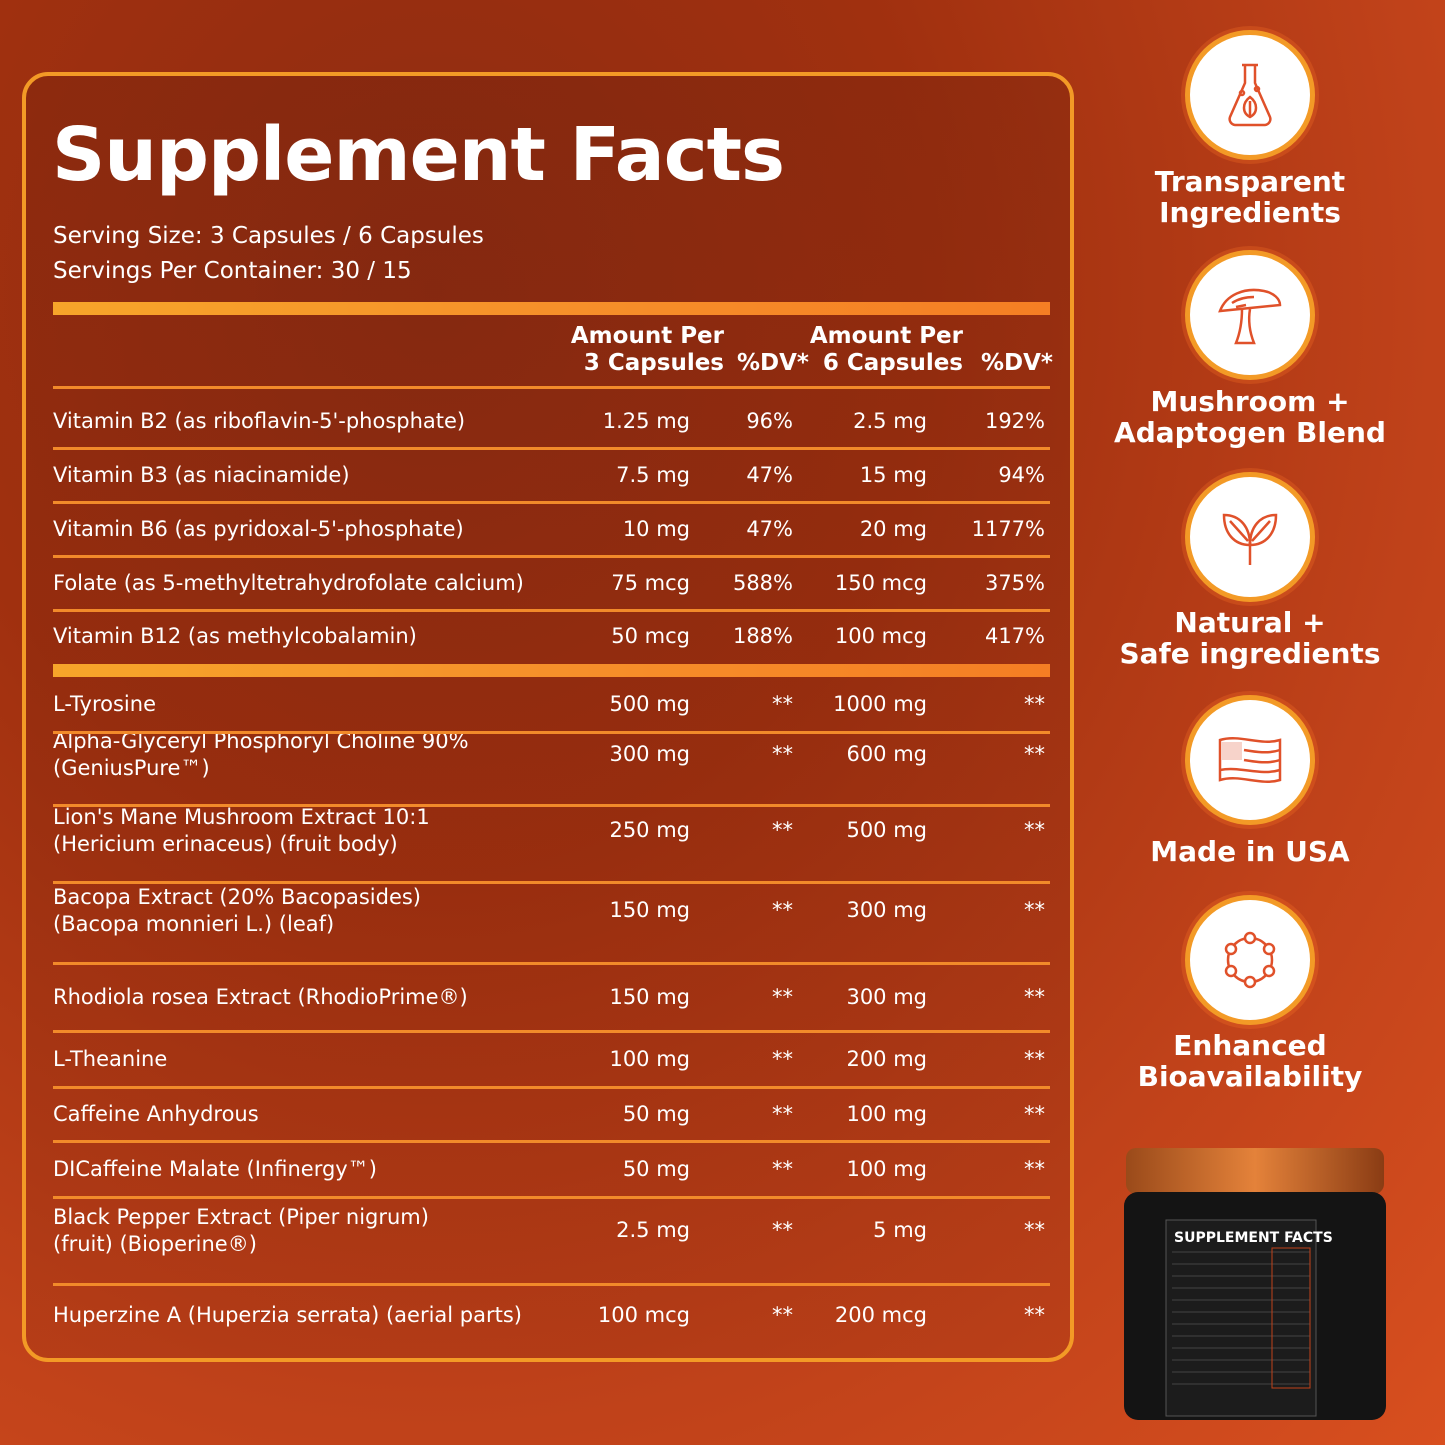 This screenshot has width=1445, height=1445. Describe the element at coordinates (1253, 1238) in the screenshot. I see `jar-label: SUPPLEMENT FACTS` at that location.